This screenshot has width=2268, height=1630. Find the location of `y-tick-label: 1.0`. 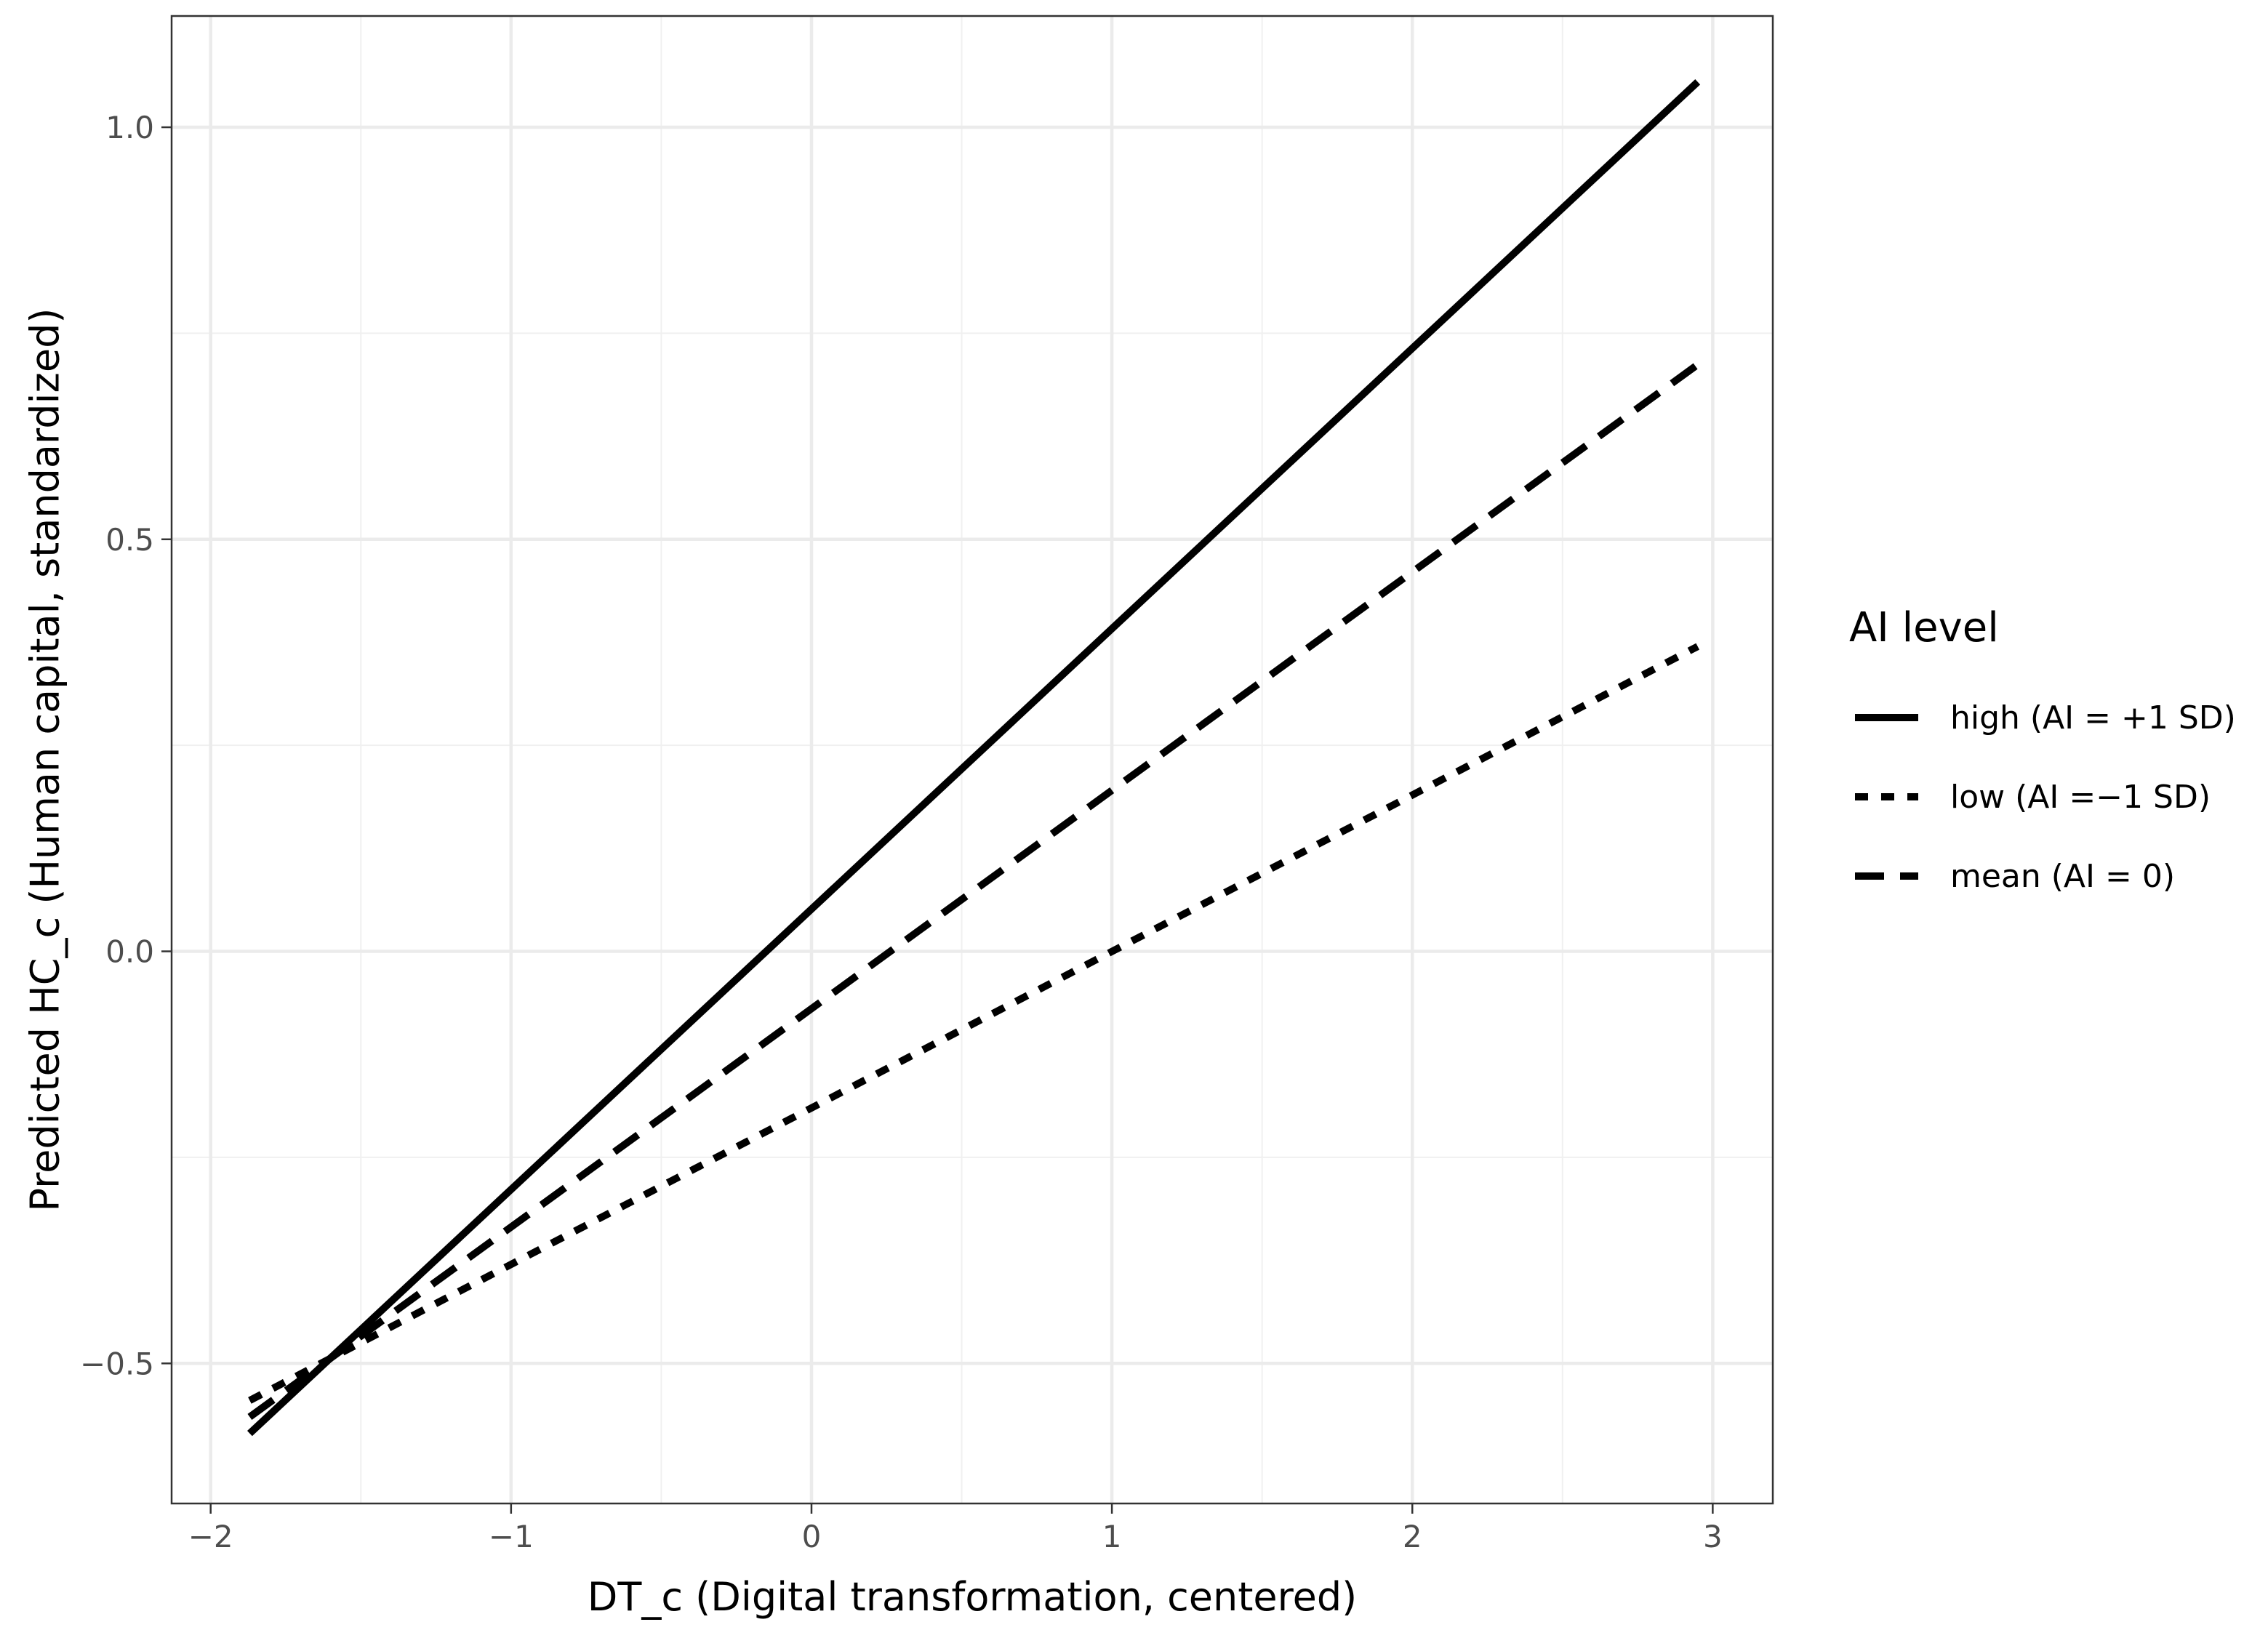

y-tick-label: 1.0 is located at coordinates (129, 127).